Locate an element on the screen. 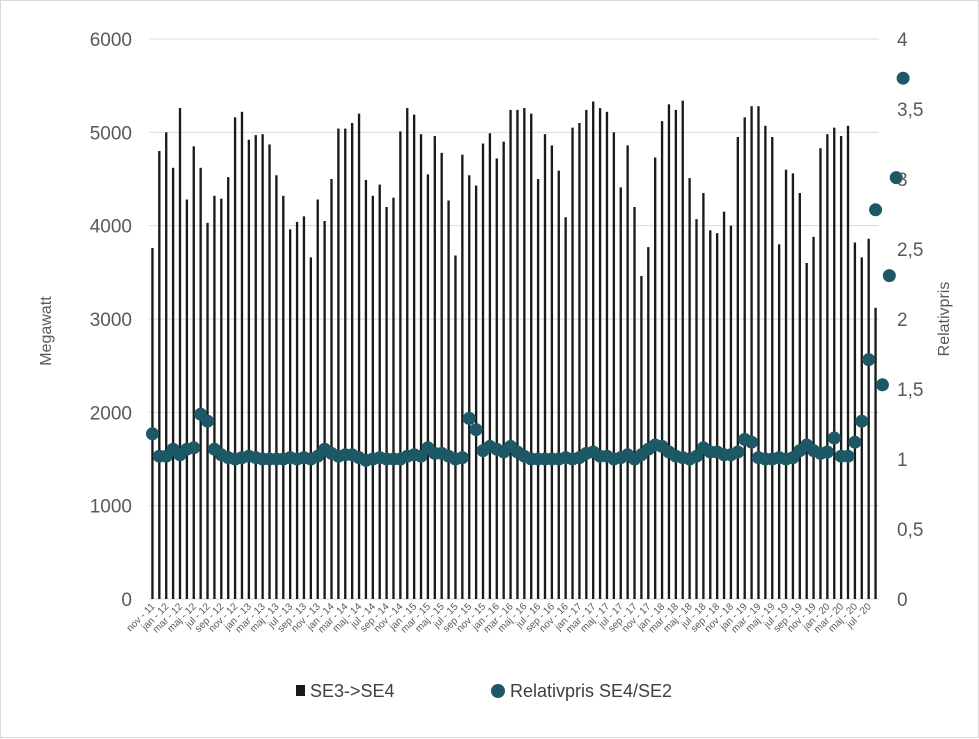 This screenshot has width=979, height=739. y-tick-right: 0,5 is located at coordinates (910, 530).